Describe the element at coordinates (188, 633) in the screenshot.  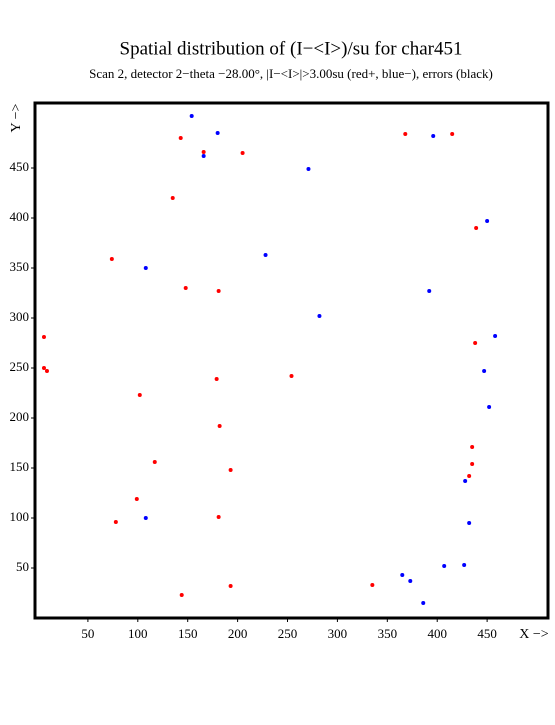
I see `x-tick-label: 150` at that location.